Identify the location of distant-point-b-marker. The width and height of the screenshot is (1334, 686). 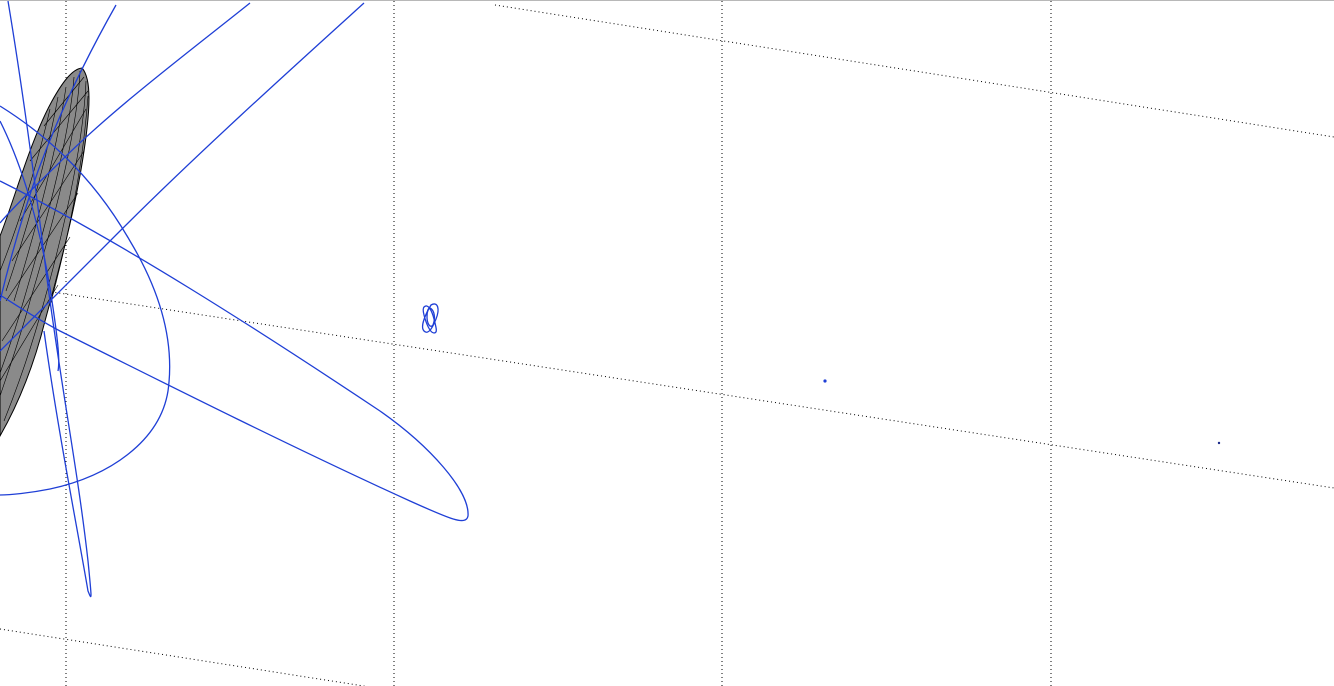
(1219, 443).